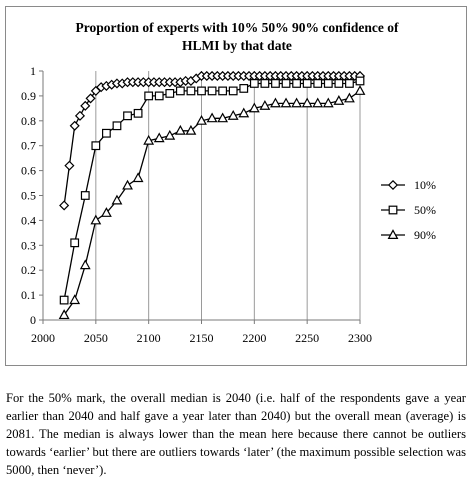 The image size is (474, 479). I want to click on y-tick-label: 0.9, so click(28, 96).